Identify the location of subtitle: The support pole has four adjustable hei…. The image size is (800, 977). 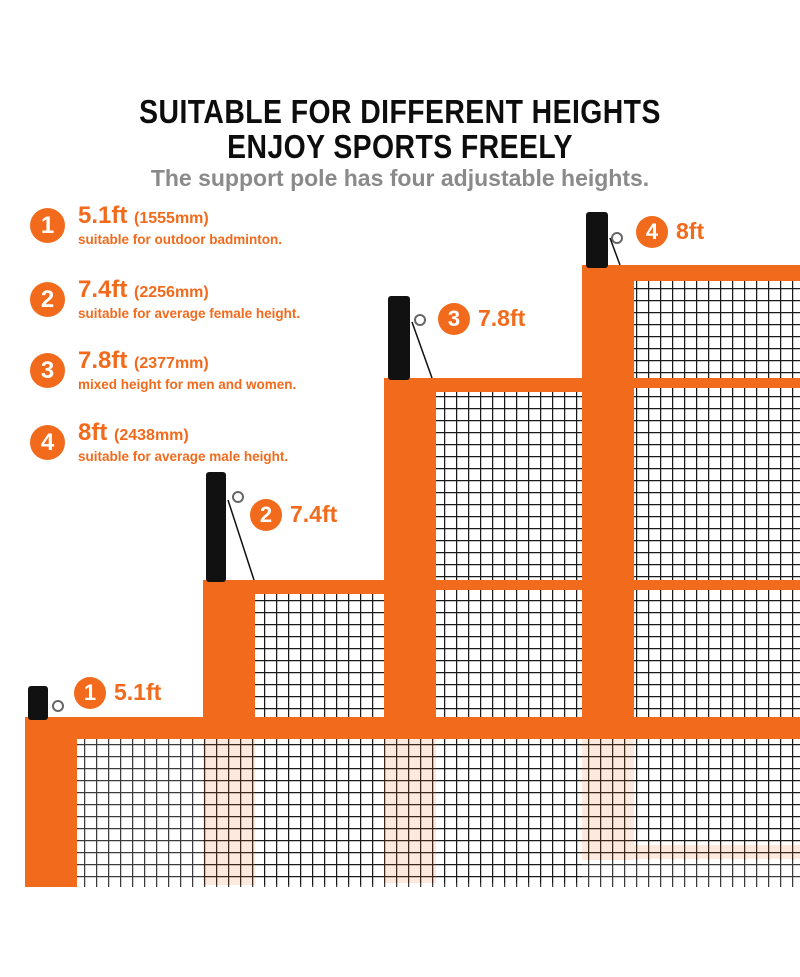
(400, 178).